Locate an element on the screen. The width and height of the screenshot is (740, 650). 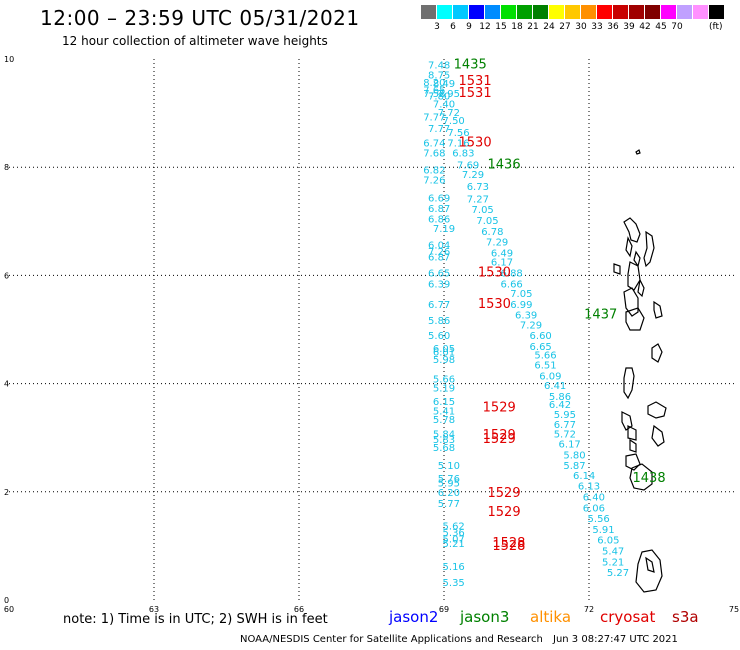
wave-height-value: 8.75 is located at coordinates (439, 75).